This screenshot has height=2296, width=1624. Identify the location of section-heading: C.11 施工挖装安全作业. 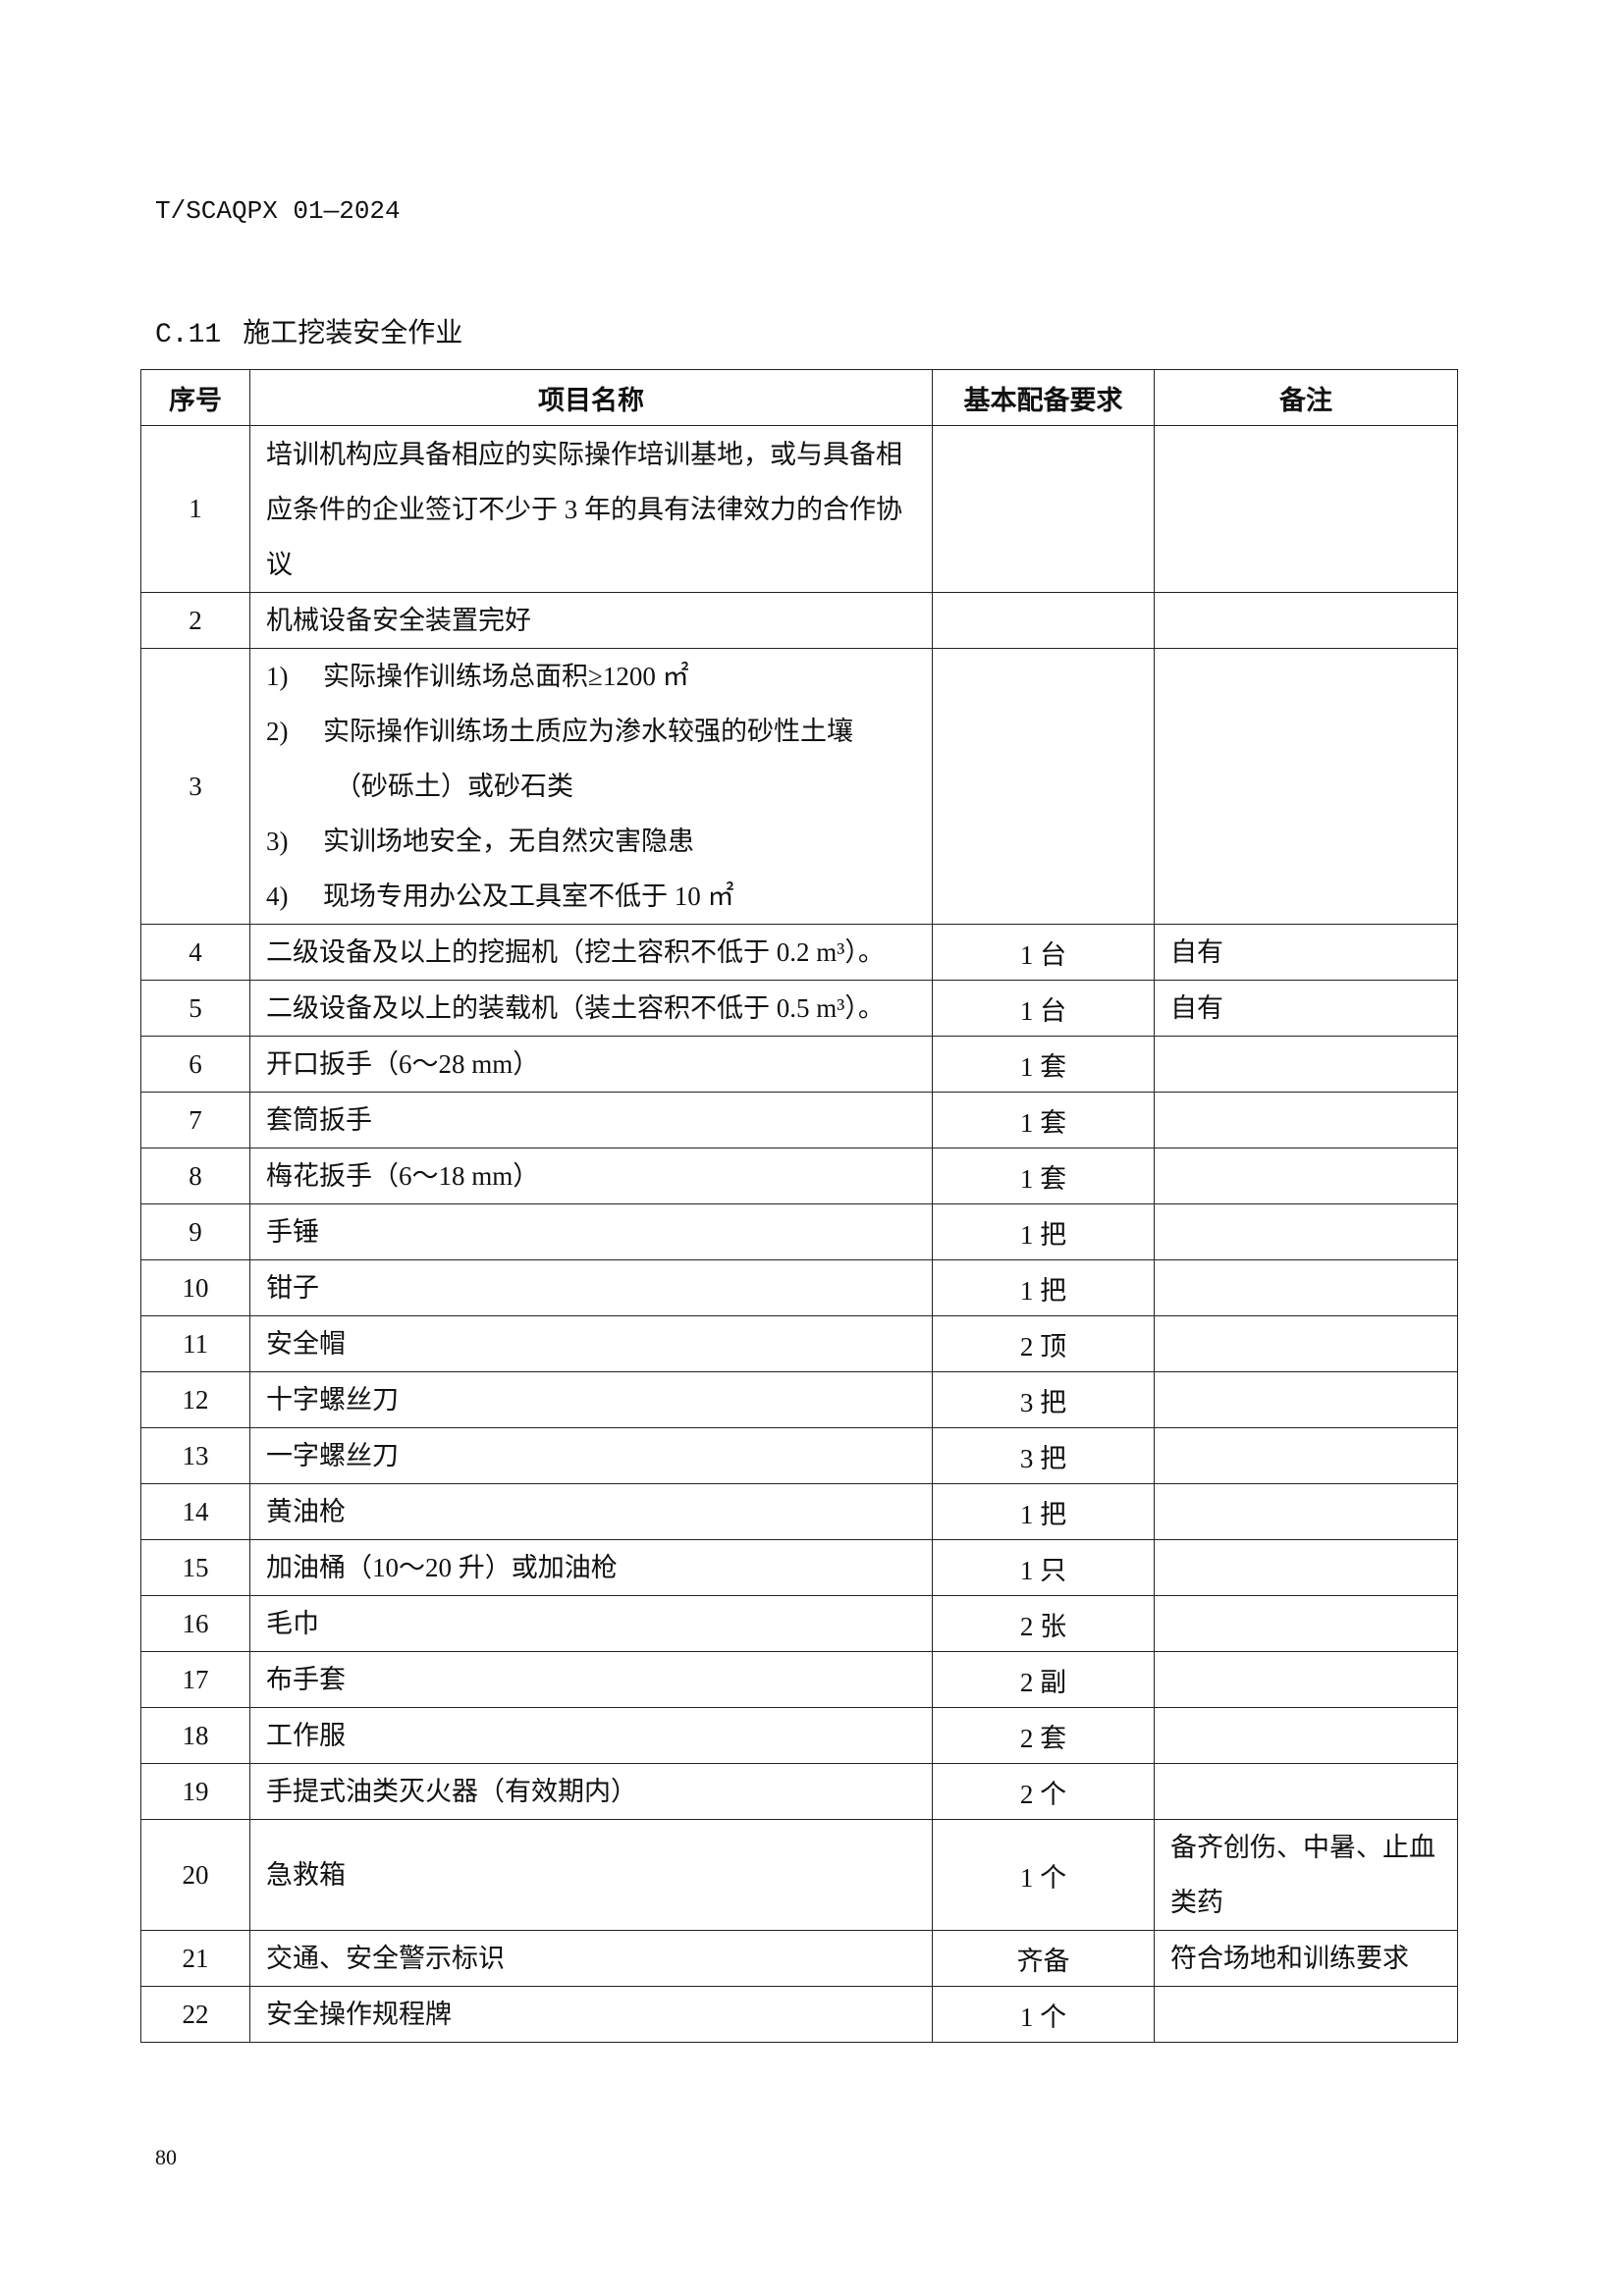
(308, 330).